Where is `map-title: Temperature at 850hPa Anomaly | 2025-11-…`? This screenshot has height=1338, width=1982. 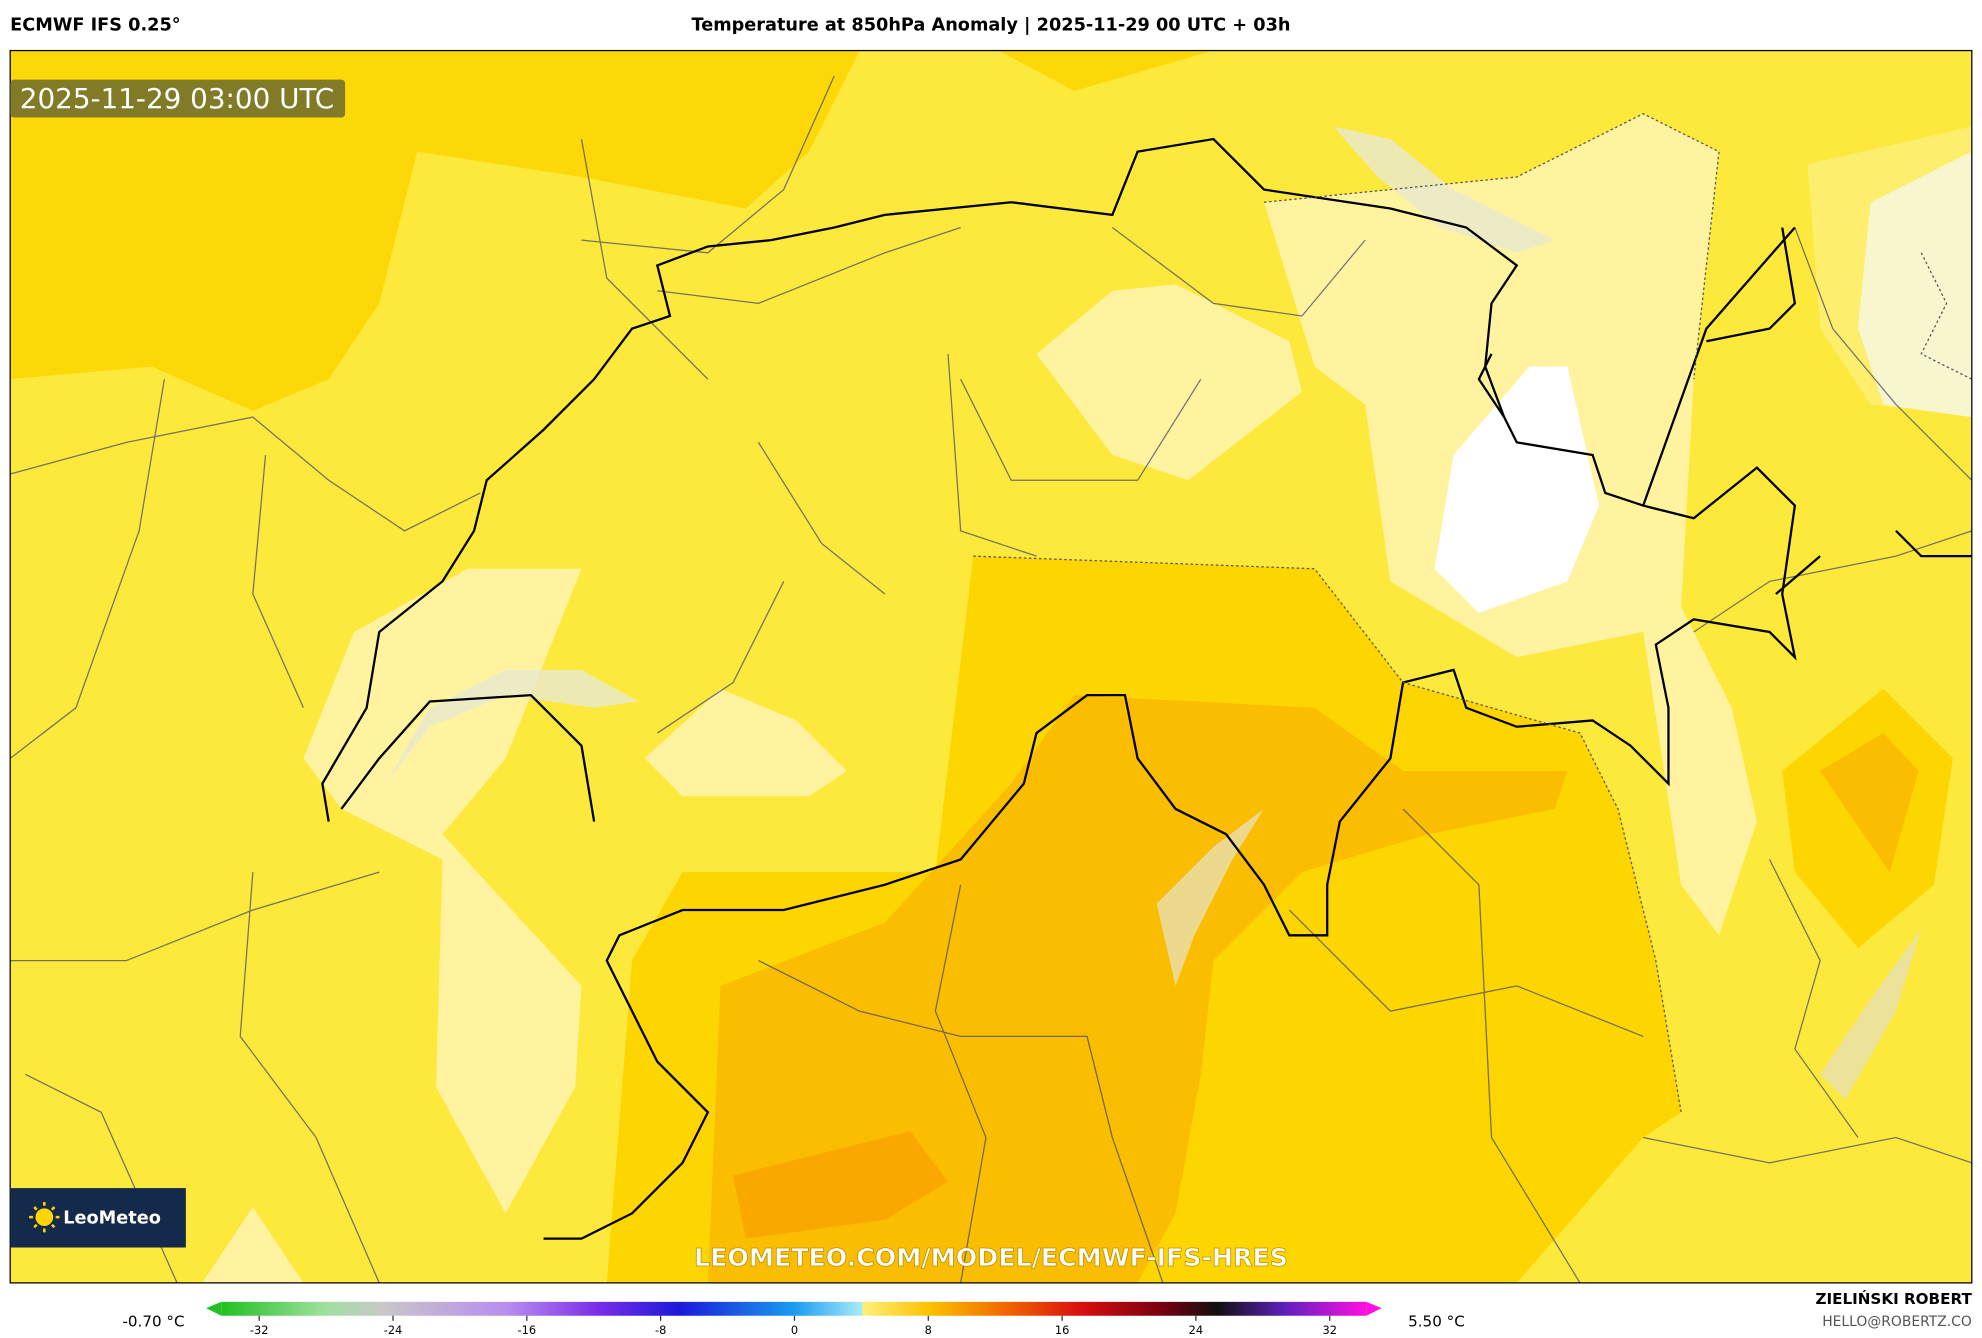
map-title: Temperature at 850hPa Anomaly | 2025-11-… is located at coordinates (990, 25).